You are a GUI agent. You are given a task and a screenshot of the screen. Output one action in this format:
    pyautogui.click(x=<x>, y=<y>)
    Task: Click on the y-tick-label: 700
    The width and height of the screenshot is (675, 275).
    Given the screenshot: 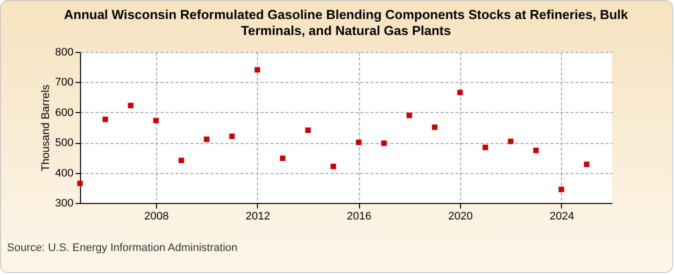 What is the action you would take?
    pyautogui.click(x=64, y=82)
    